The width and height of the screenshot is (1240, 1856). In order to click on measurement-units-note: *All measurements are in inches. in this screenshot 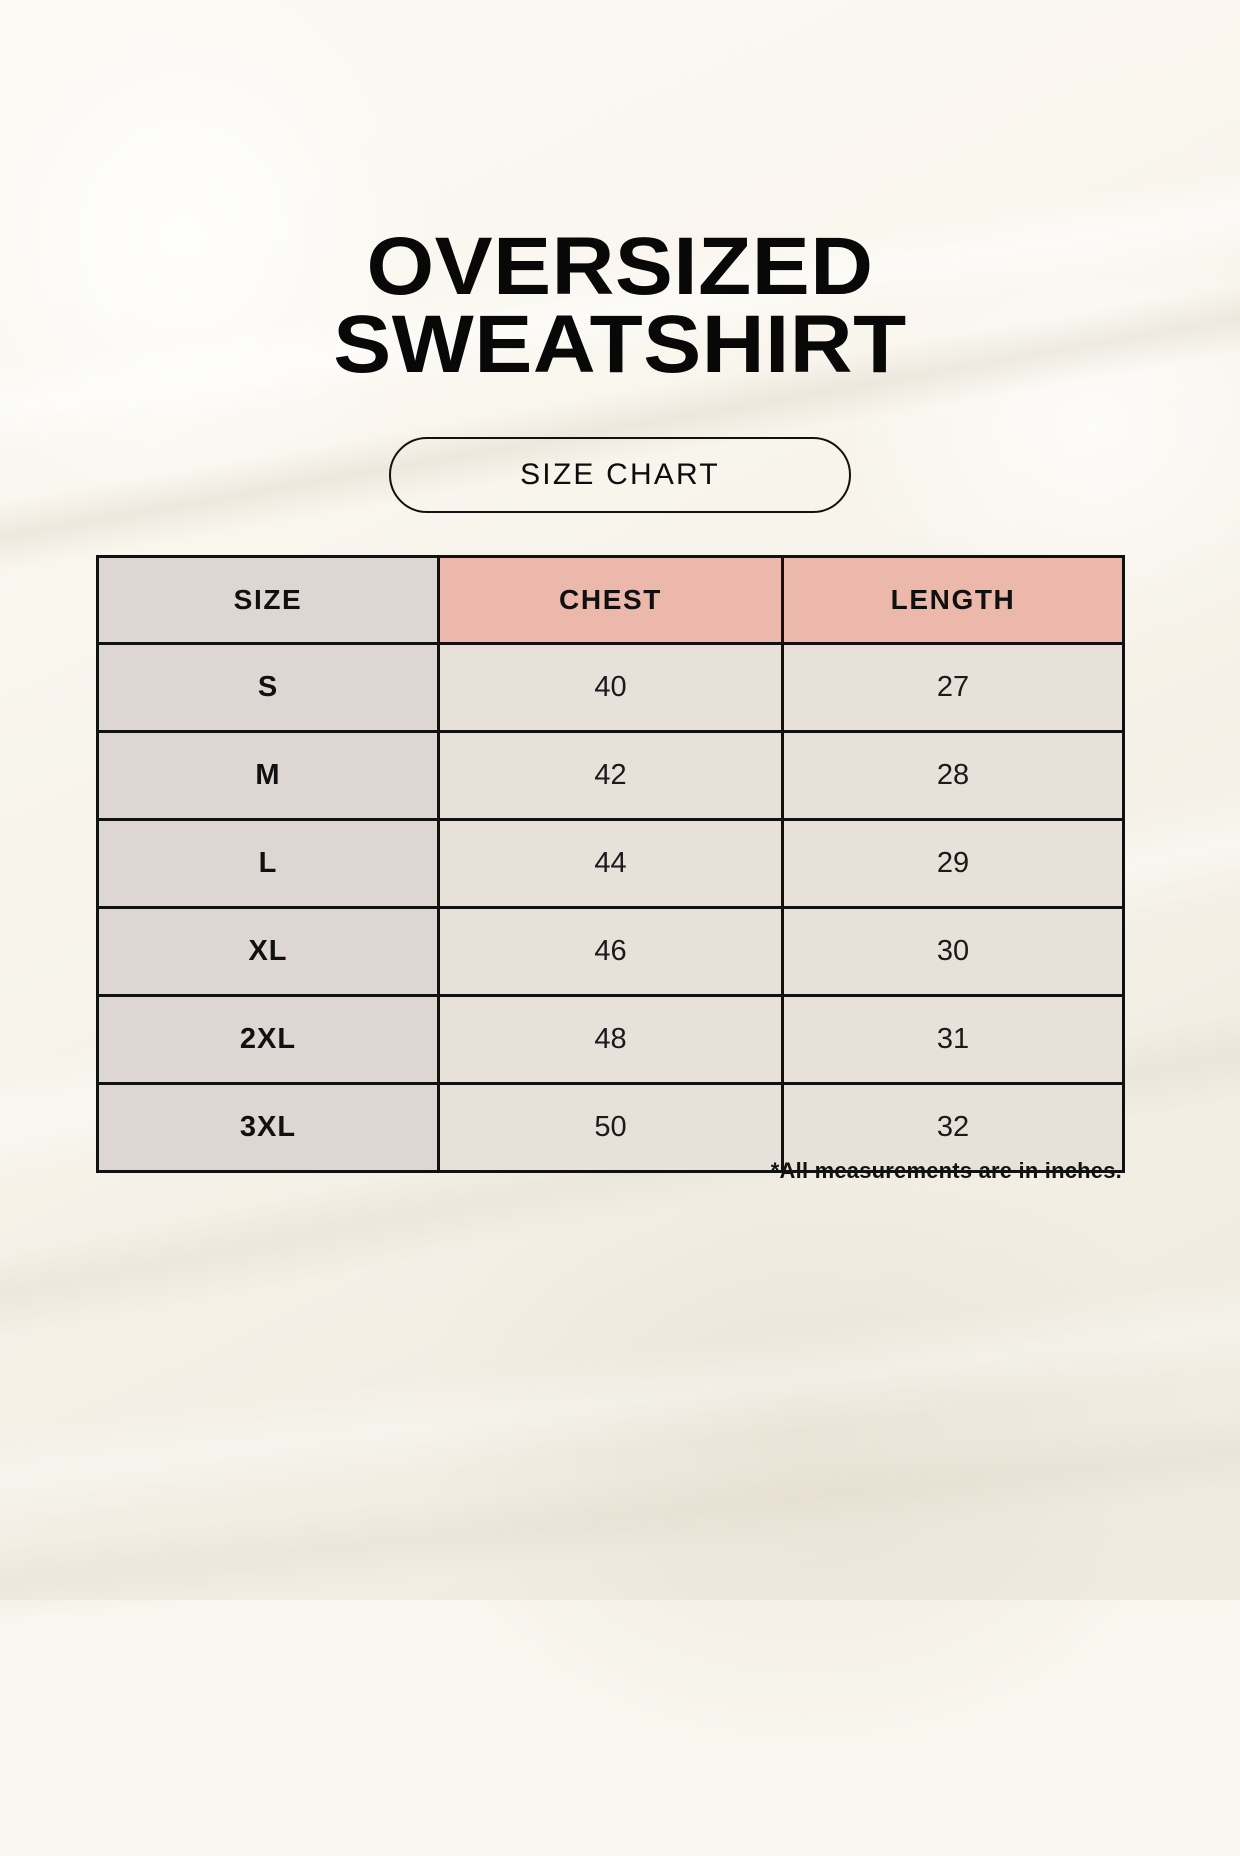, I will do `click(946, 1170)`.